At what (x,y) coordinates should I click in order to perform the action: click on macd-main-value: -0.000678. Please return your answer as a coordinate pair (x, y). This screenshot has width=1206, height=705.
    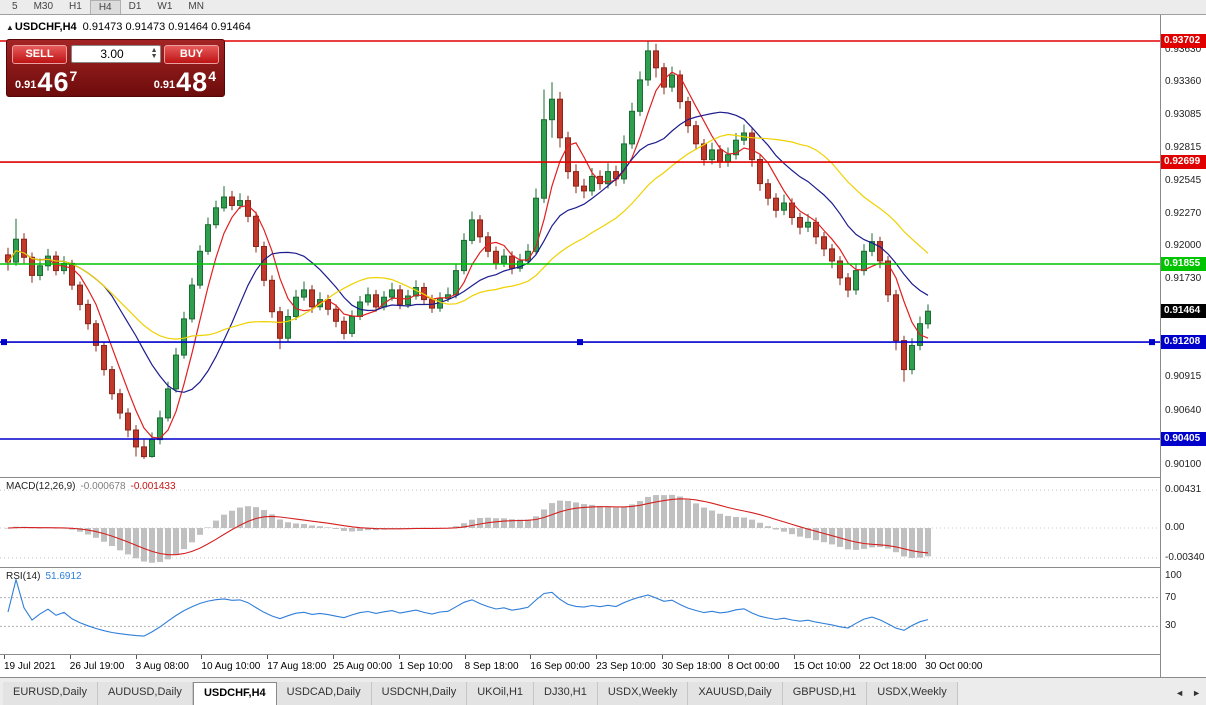
    Looking at the image, I should click on (103, 486).